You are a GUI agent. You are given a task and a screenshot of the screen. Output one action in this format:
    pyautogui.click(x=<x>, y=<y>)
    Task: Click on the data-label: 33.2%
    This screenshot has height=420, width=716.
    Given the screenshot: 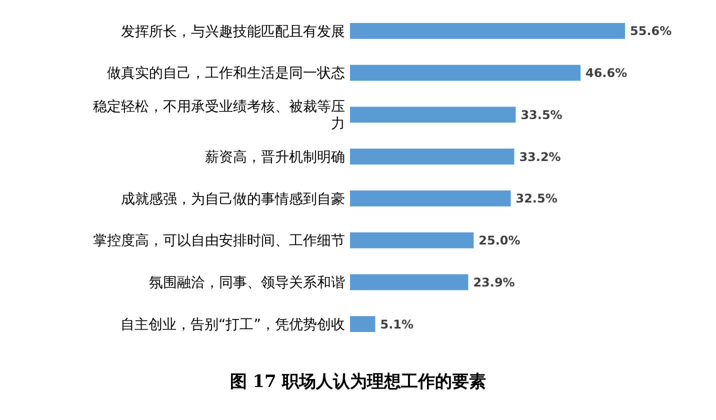 What is the action you would take?
    pyautogui.click(x=540, y=157)
    